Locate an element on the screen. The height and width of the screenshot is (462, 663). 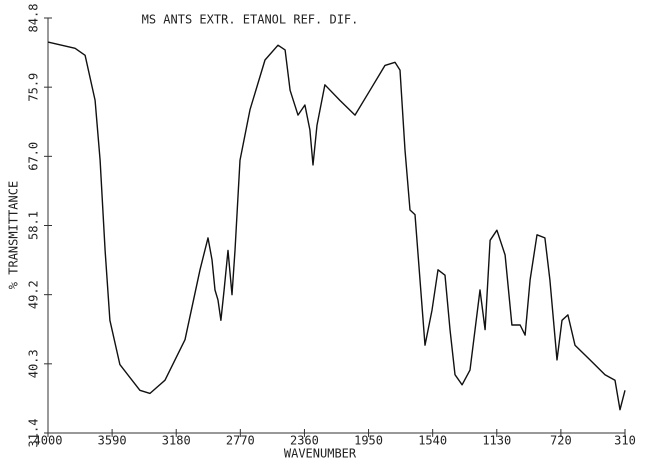
y-tick-label: 58.1 is located at coordinates (34, 225).